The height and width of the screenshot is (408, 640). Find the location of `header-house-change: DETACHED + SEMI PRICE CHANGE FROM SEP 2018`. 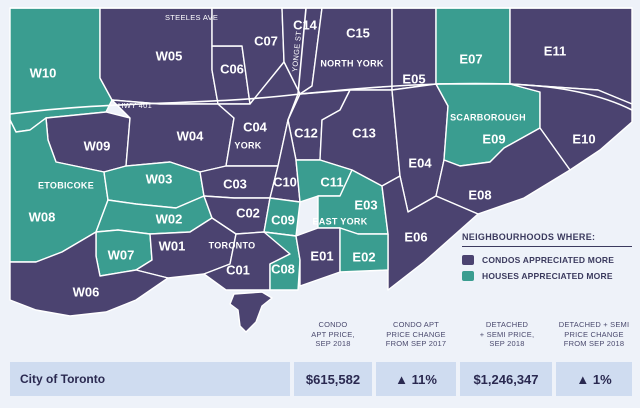

header-house-change: DETACHED + SEMI PRICE CHANGE FROM SEP 2018 is located at coordinates (594, 334).